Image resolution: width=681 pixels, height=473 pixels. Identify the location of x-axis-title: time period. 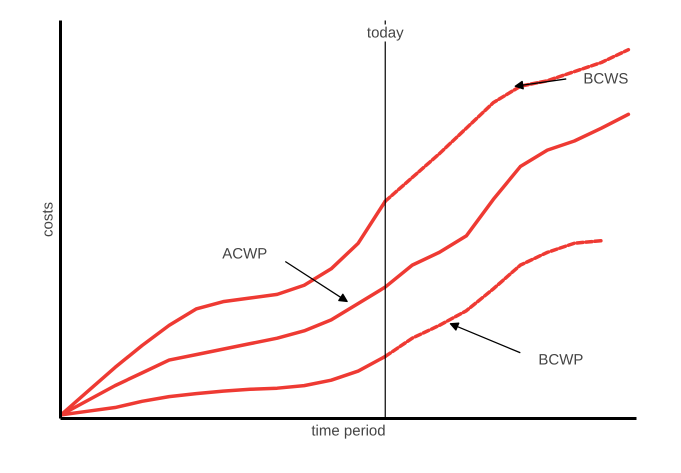
(348, 431).